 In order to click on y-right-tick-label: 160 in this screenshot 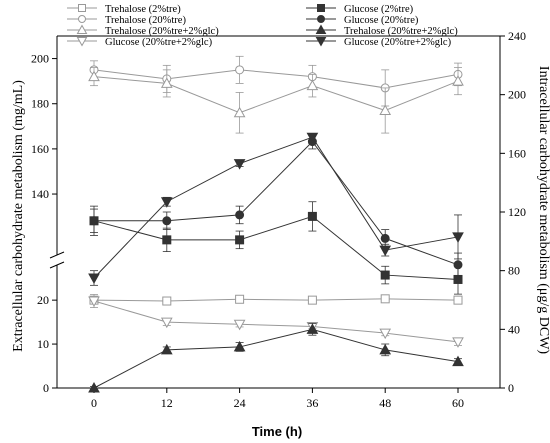, I will do `click(517, 153)`.